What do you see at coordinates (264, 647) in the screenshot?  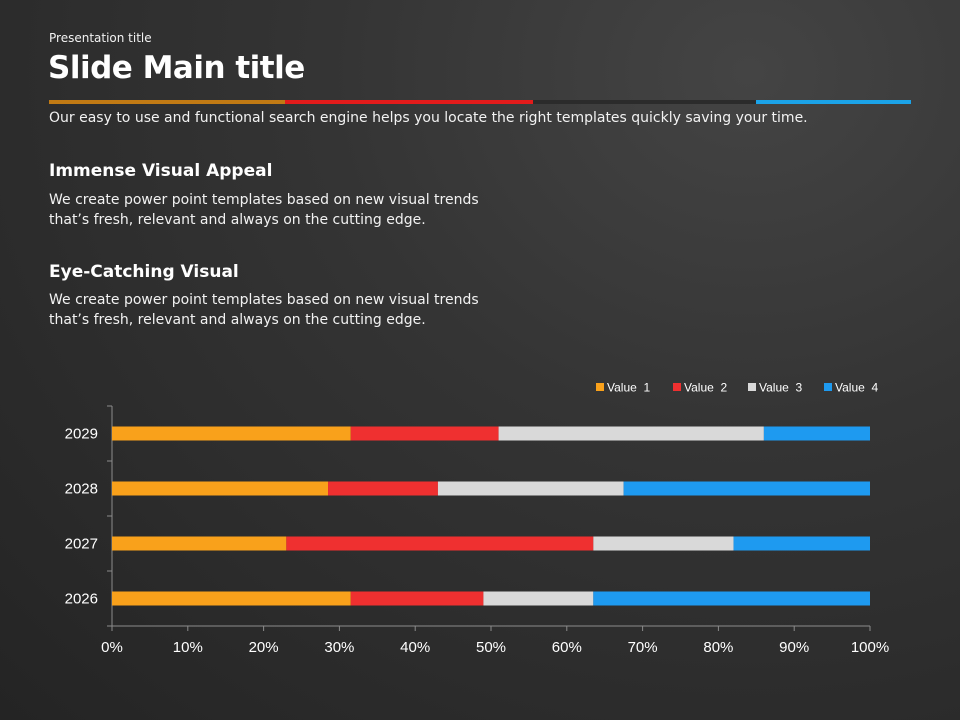 I see `x-tick-label: 20%` at bounding box center [264, 647].